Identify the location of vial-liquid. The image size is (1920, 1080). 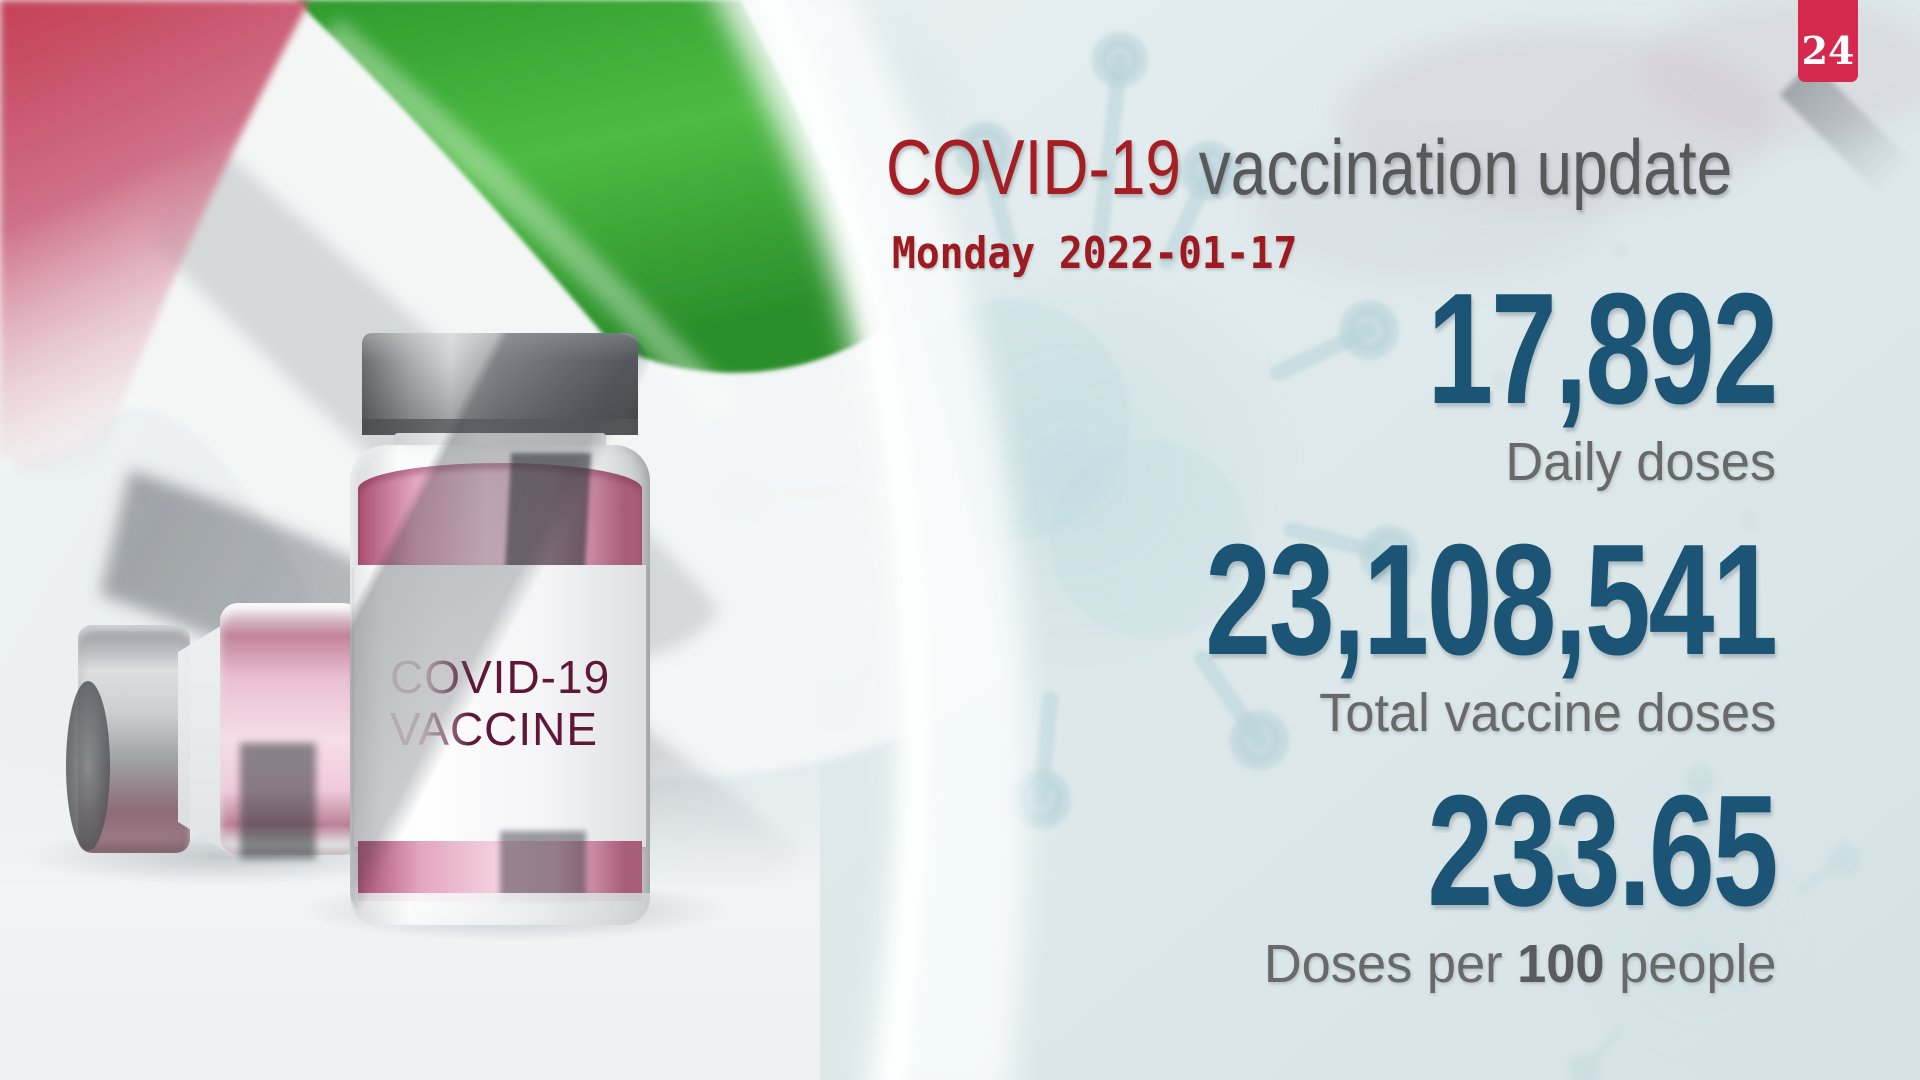
(500, 515).